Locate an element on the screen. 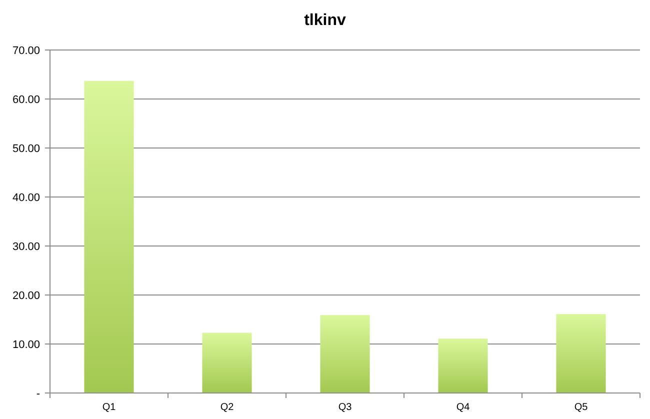 This screenshot has height=419, width=650. y-tick-label: 10.00 is located at coordinates (26, 344).